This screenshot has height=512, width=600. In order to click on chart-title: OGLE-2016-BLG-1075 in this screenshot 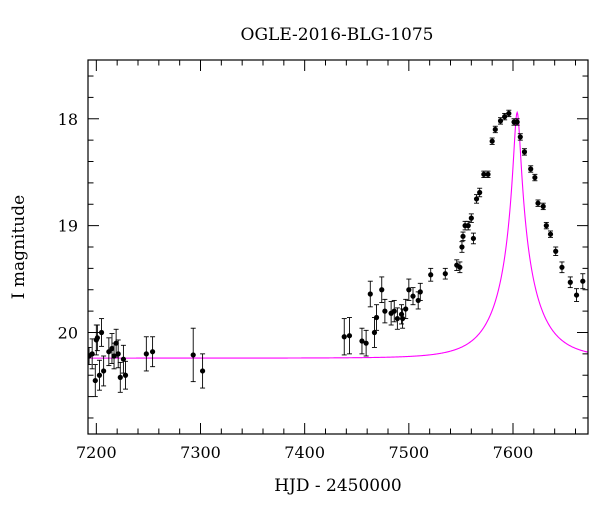, I will do `click(337, 35)`.